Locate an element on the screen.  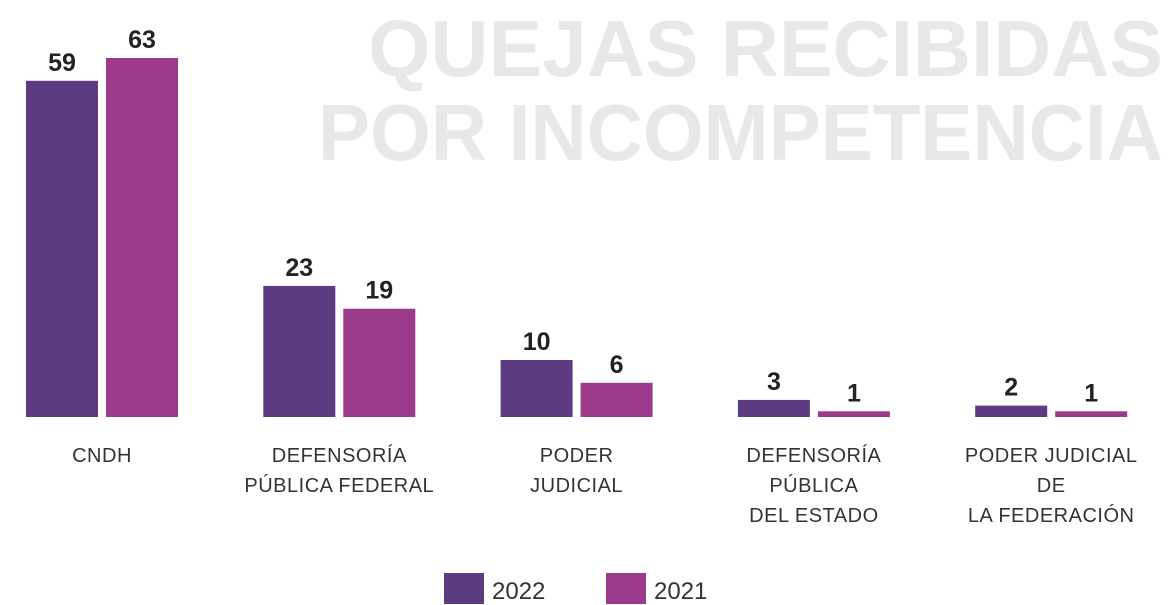
chart-title: QUEJAS RECIBIDAS is located at coordinates (765, 48).